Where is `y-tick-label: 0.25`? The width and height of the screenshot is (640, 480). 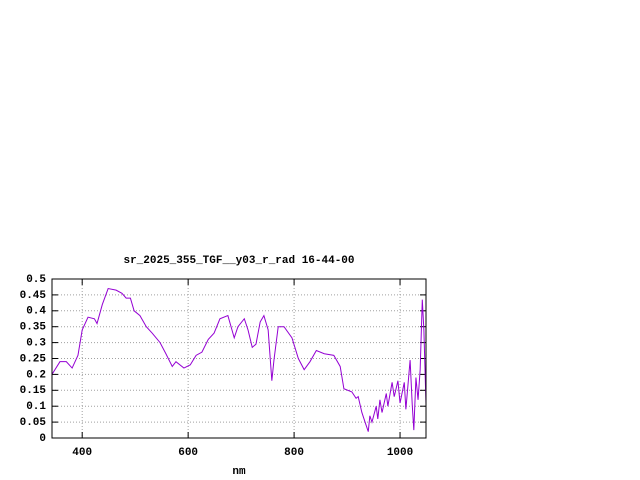 y-tick-label: 0.25 is located at coordinates (33, 359).